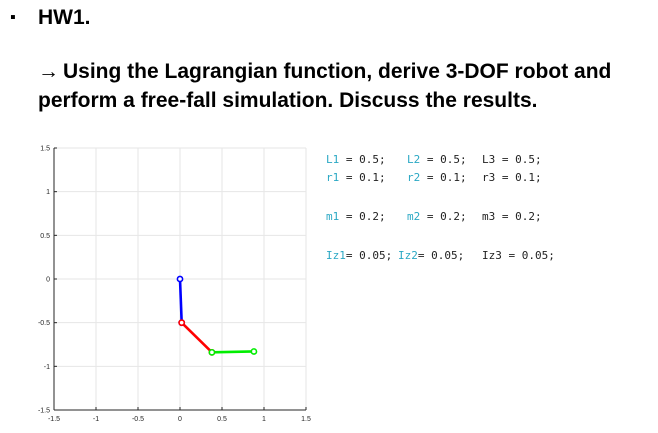 The height and width of the screenshot is (433, 658). What do you see at coordinates (512, 216) in the screenshot?
I see `param-m3: m3 = 0.2;` at bounding box center [512, 216].